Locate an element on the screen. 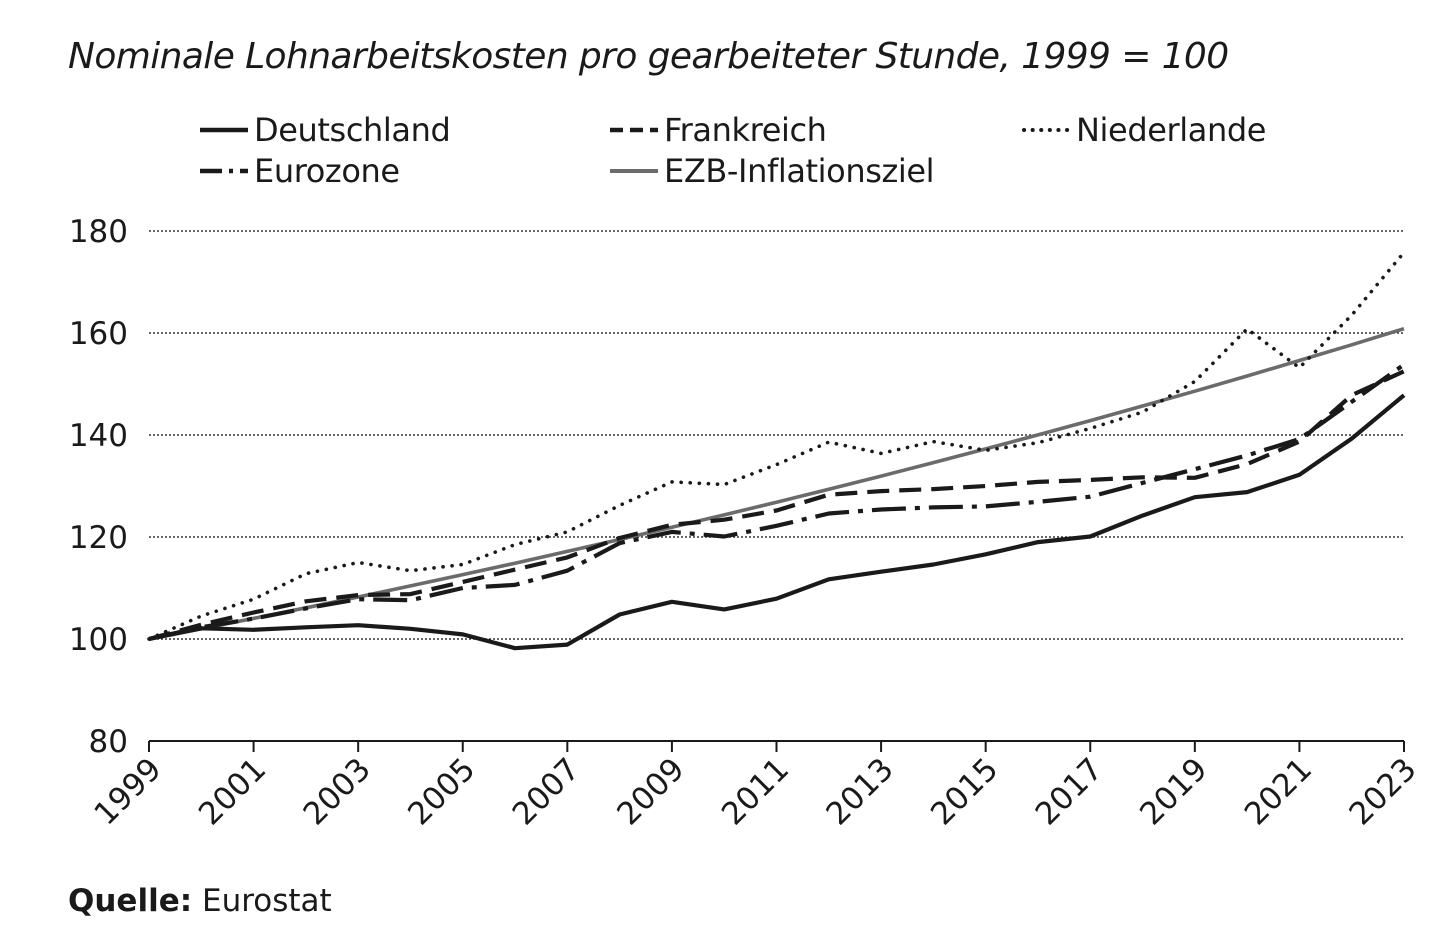  x-tick-label: 2005 is located at coordinates (441, 791).